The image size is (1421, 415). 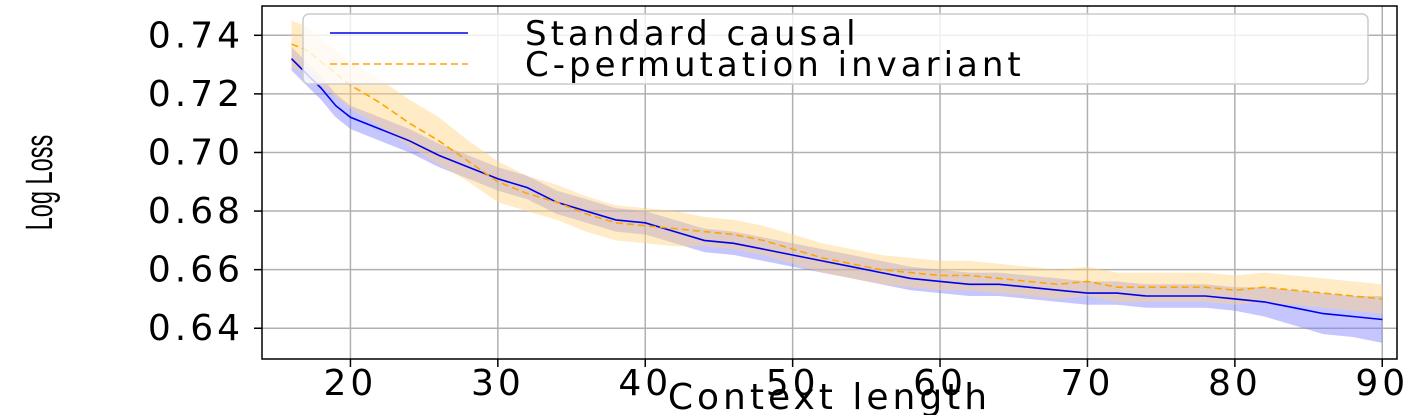 What do you see at coordinates (645, 383) in the screenshot?
I see `x-tick-label-40: 40` at bounding box center [645, 383].